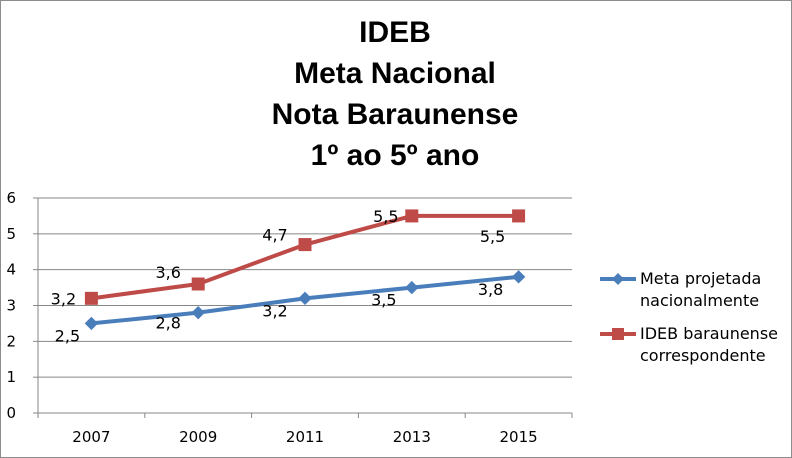 The width and height of the screenshot is (792, 458). Describe the element at coordinates (395, 114) in the screenshot. I see `title-line-3: Nota Baraunense` at that location.